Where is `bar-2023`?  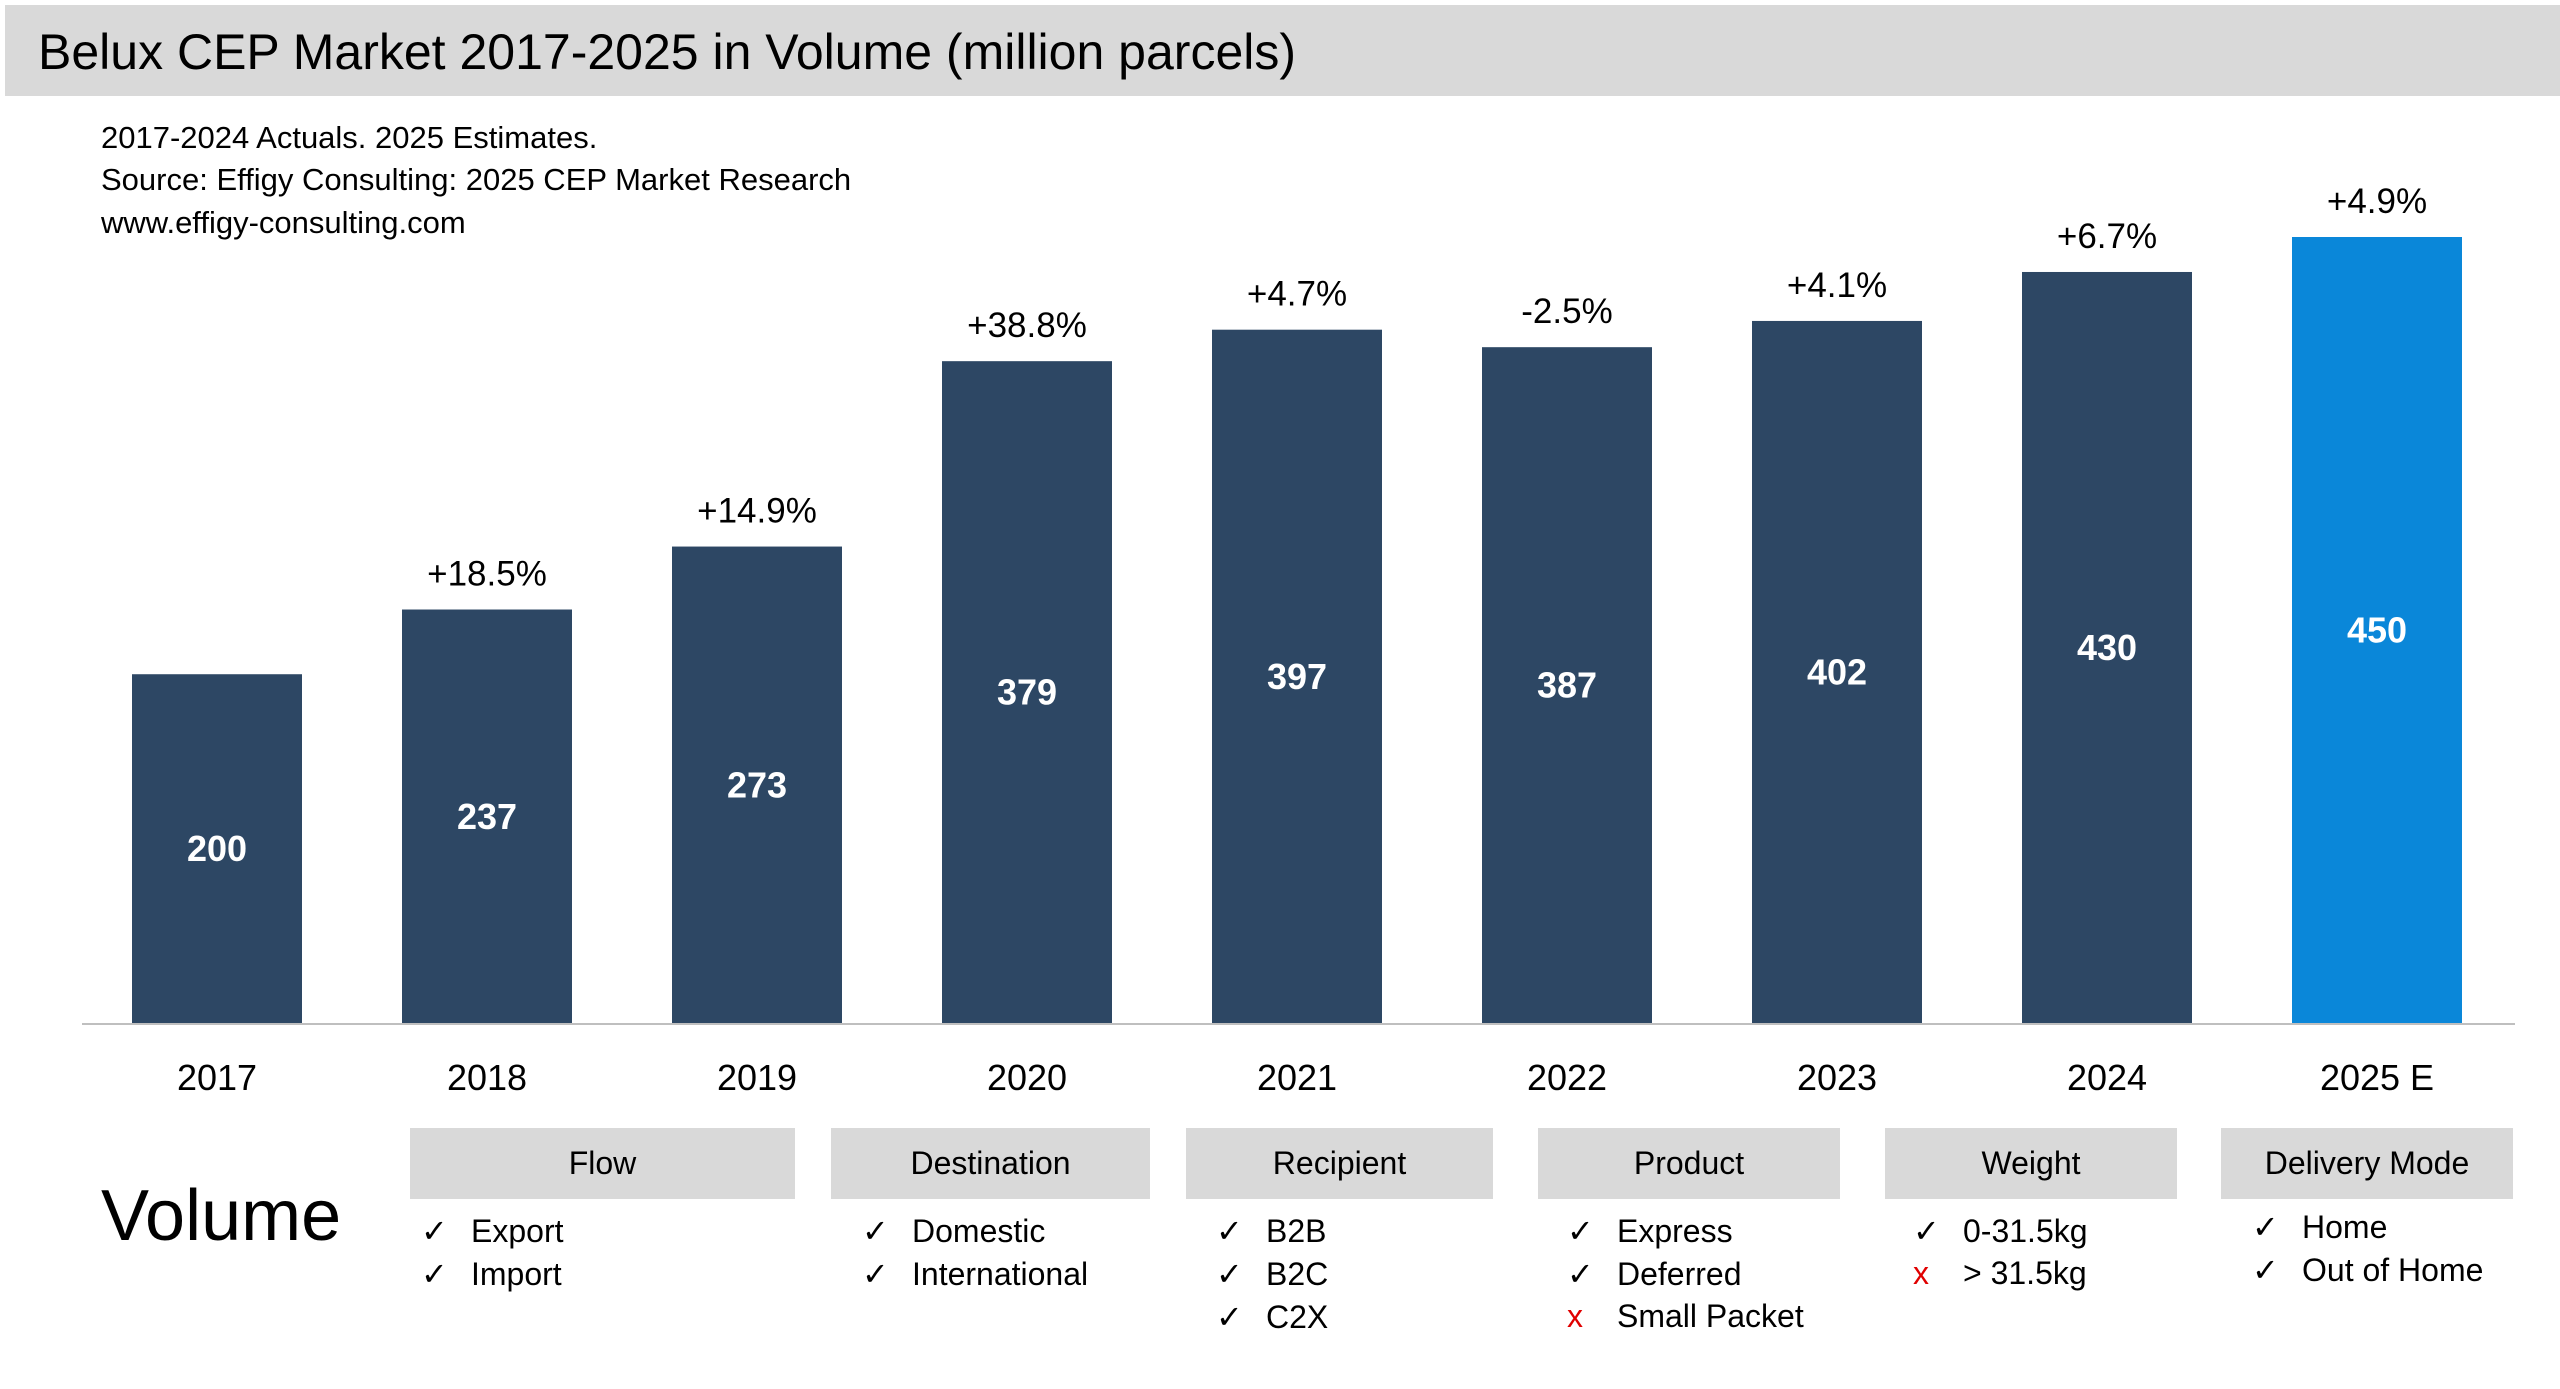 bar-2023 is located at coordinates (1837, 672).